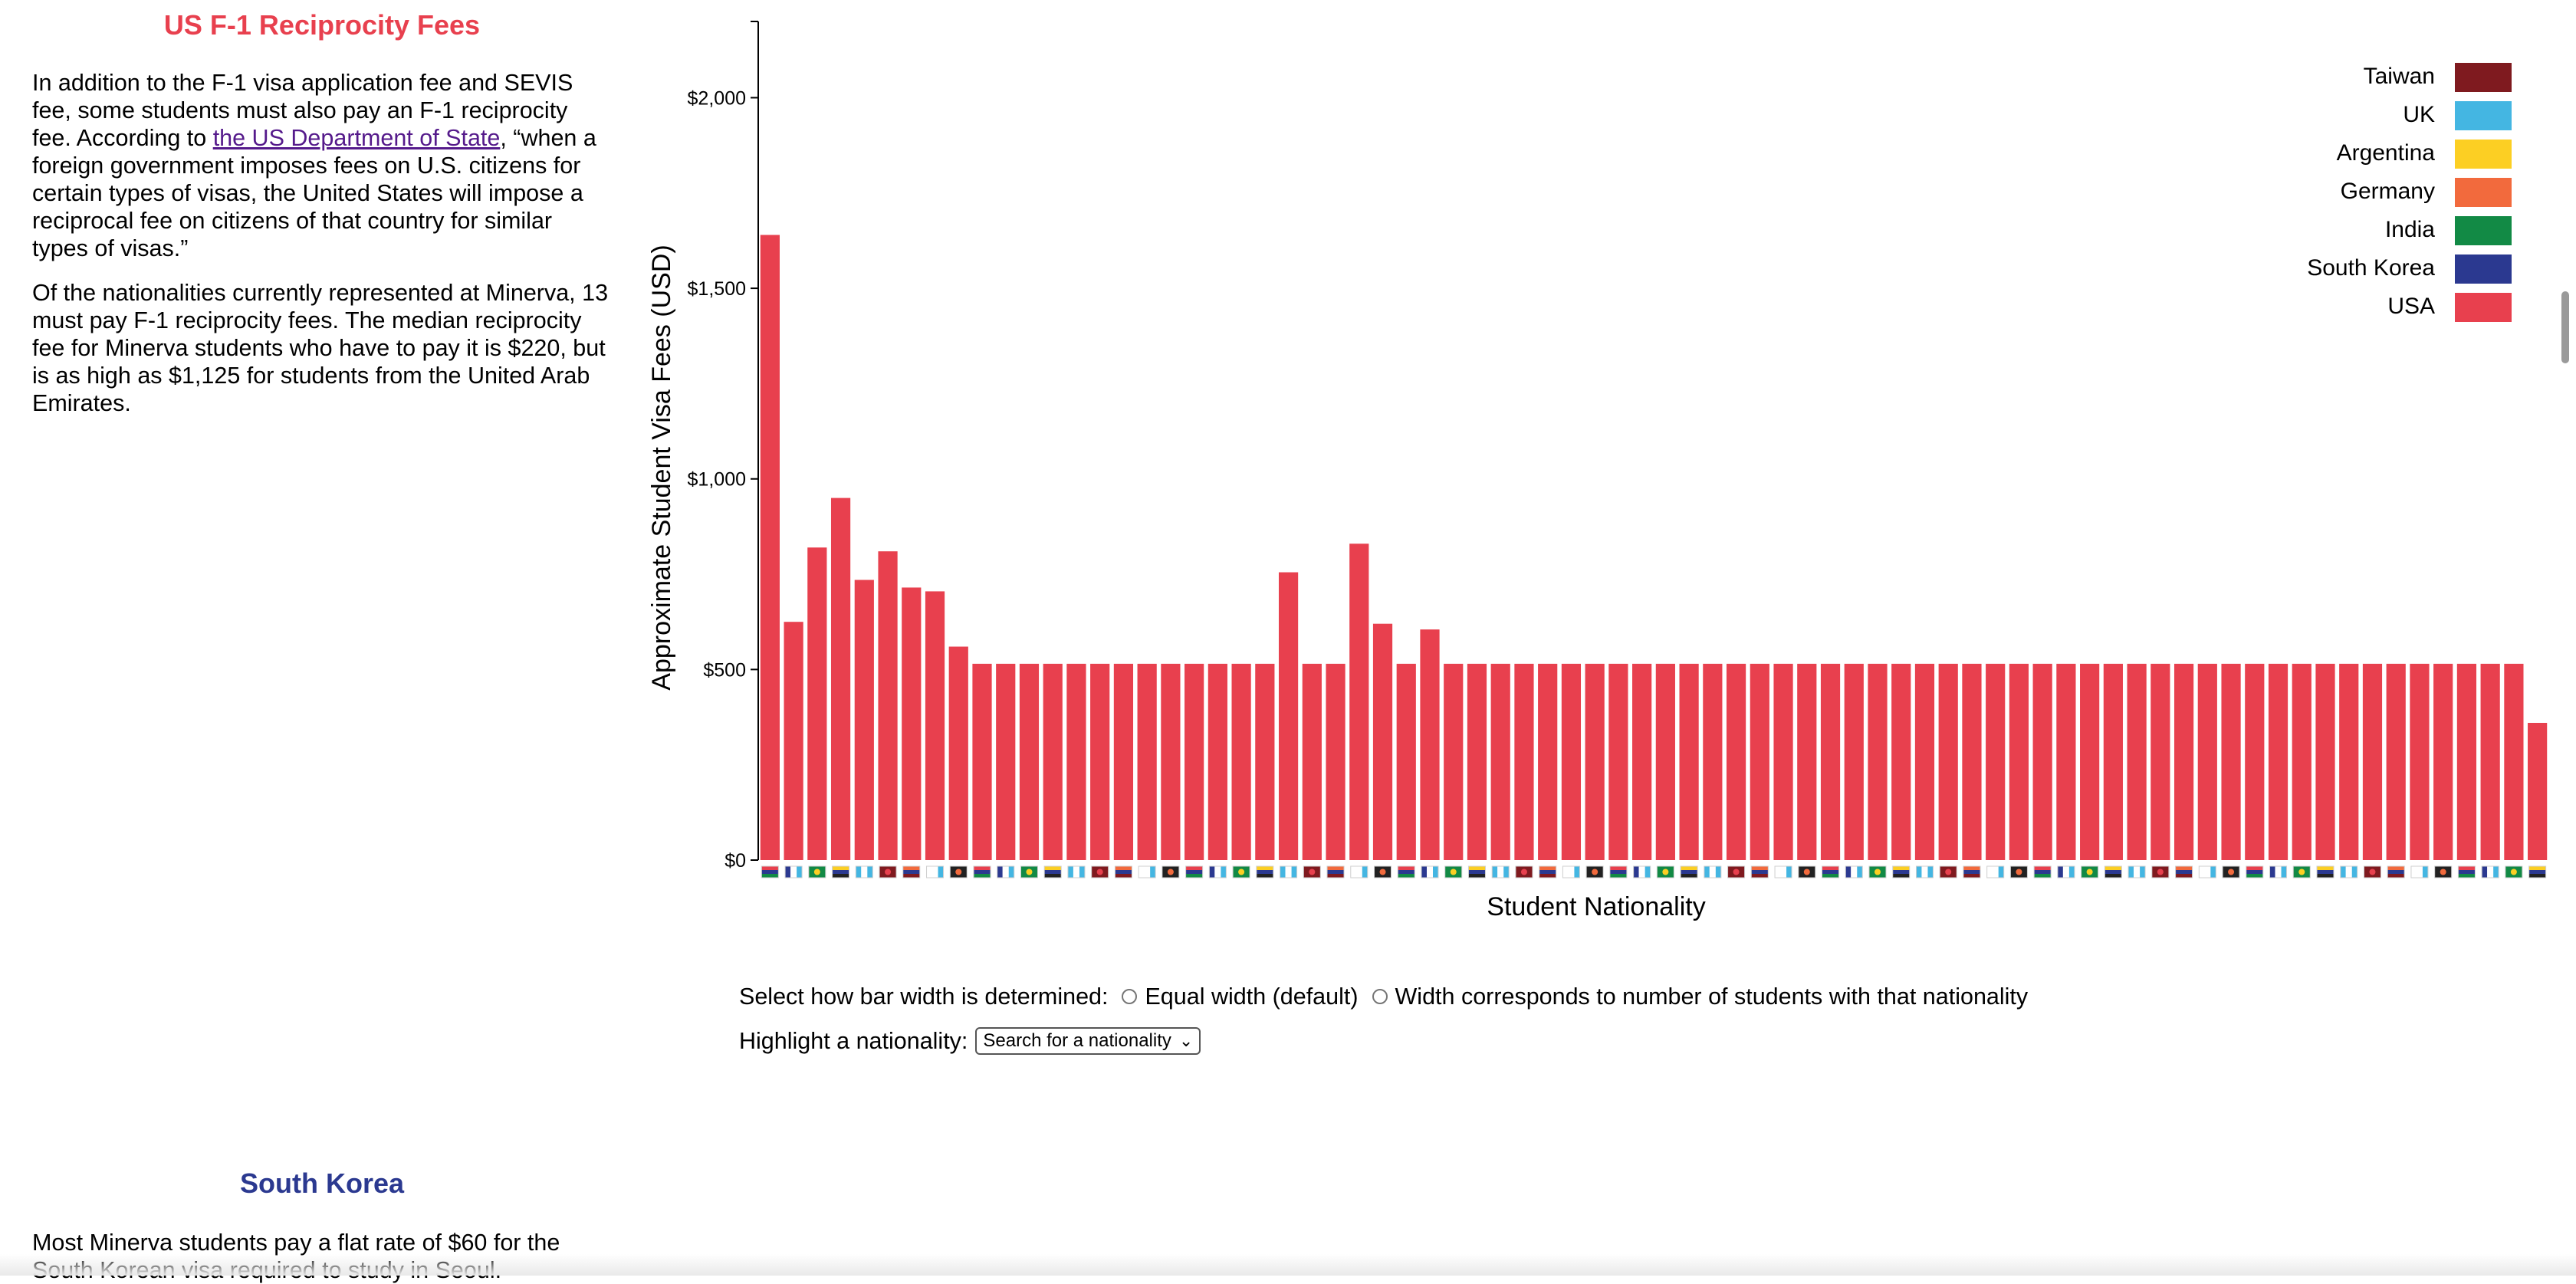  What do you see at coordinates (958, 872) in the screenshot?
I see `flag-emblem` at bounding box center [958, 872].